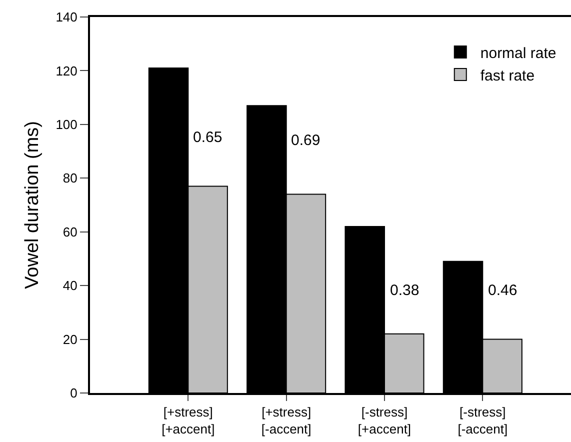  Describe the element at coordinates (507, 75) in the screenshot. I see `legend-label: fast rate` at that location.